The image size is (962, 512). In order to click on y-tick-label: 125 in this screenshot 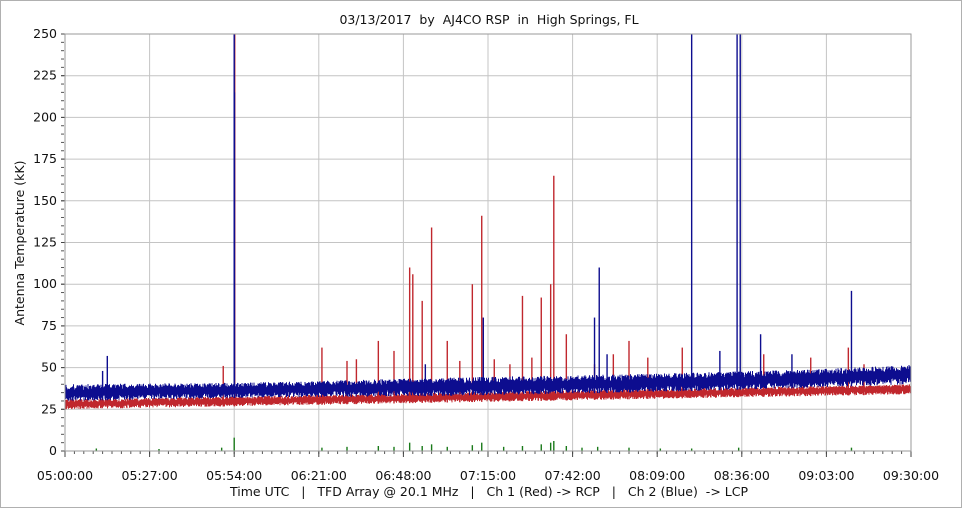, I will do `click(45, 242)`.